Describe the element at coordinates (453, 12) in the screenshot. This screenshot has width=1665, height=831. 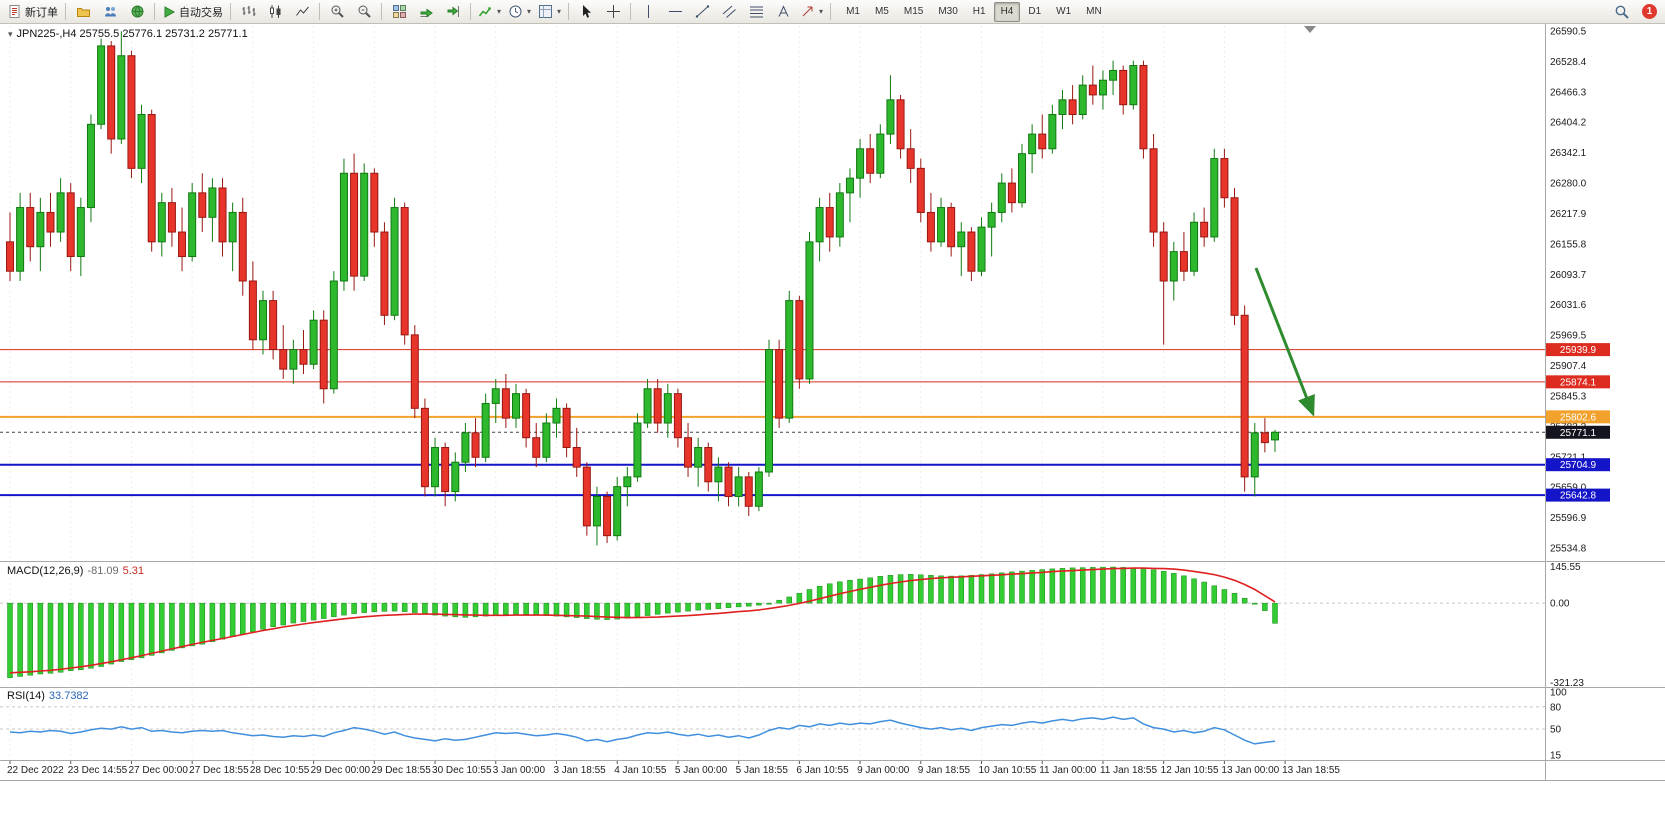
I see `chart-shift-button` at that location.